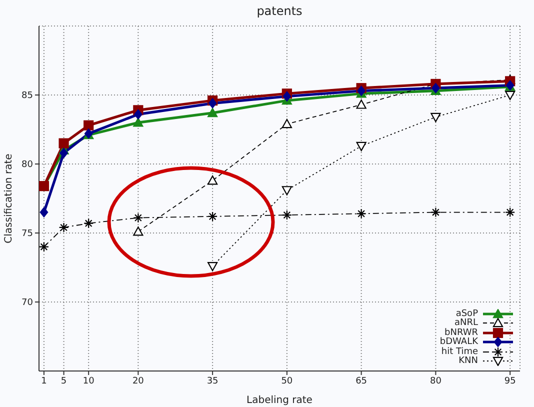 The image size is (534, 407). Describe the element at coordinates (27, 234) in the screenshot. I see `y-tick-label: 75` at that location.